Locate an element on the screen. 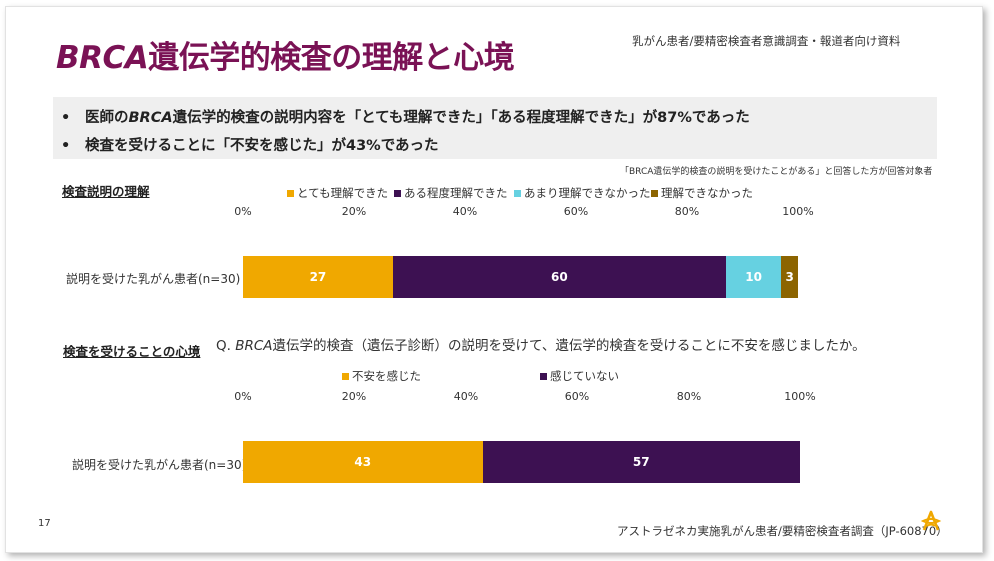 The image size is (994, 561). legend-item: とても理解できた is located at coordinates (337, 193).